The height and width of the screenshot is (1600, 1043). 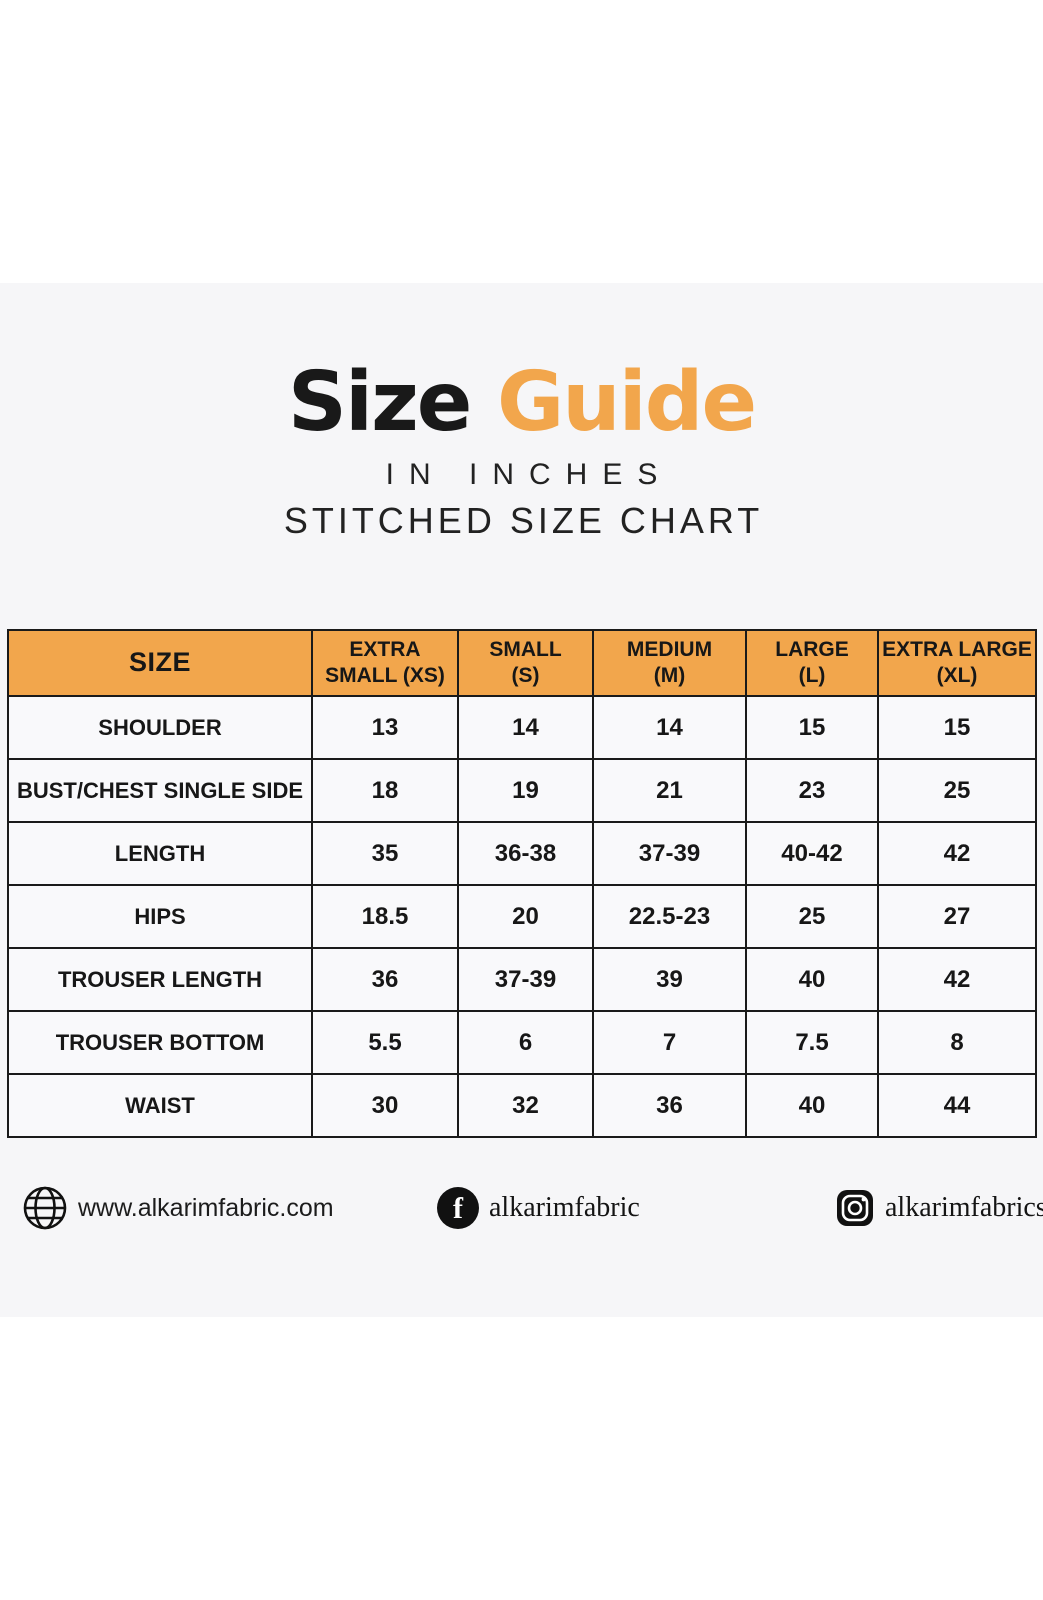 I want to click on footer-instagram: alkarimfabrics, so click(x=939, y=1208).